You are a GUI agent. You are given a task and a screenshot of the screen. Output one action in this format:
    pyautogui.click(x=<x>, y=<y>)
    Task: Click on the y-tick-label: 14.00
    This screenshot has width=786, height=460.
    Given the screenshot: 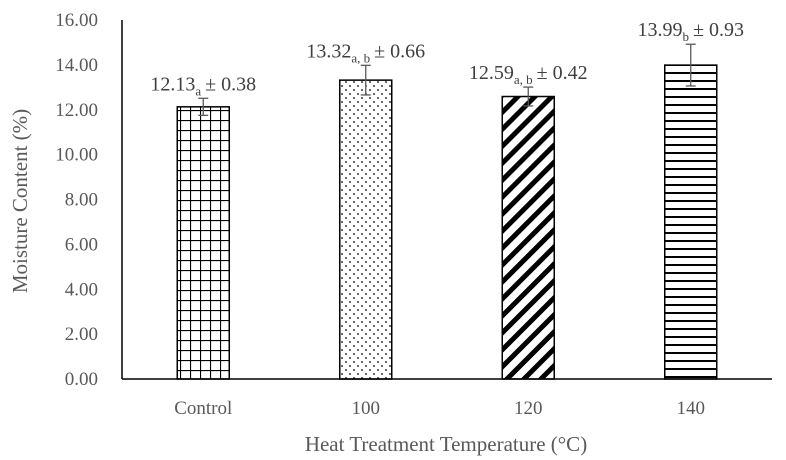 What is the action you would take?
    pyautogui.click(x=76, y=65)
    